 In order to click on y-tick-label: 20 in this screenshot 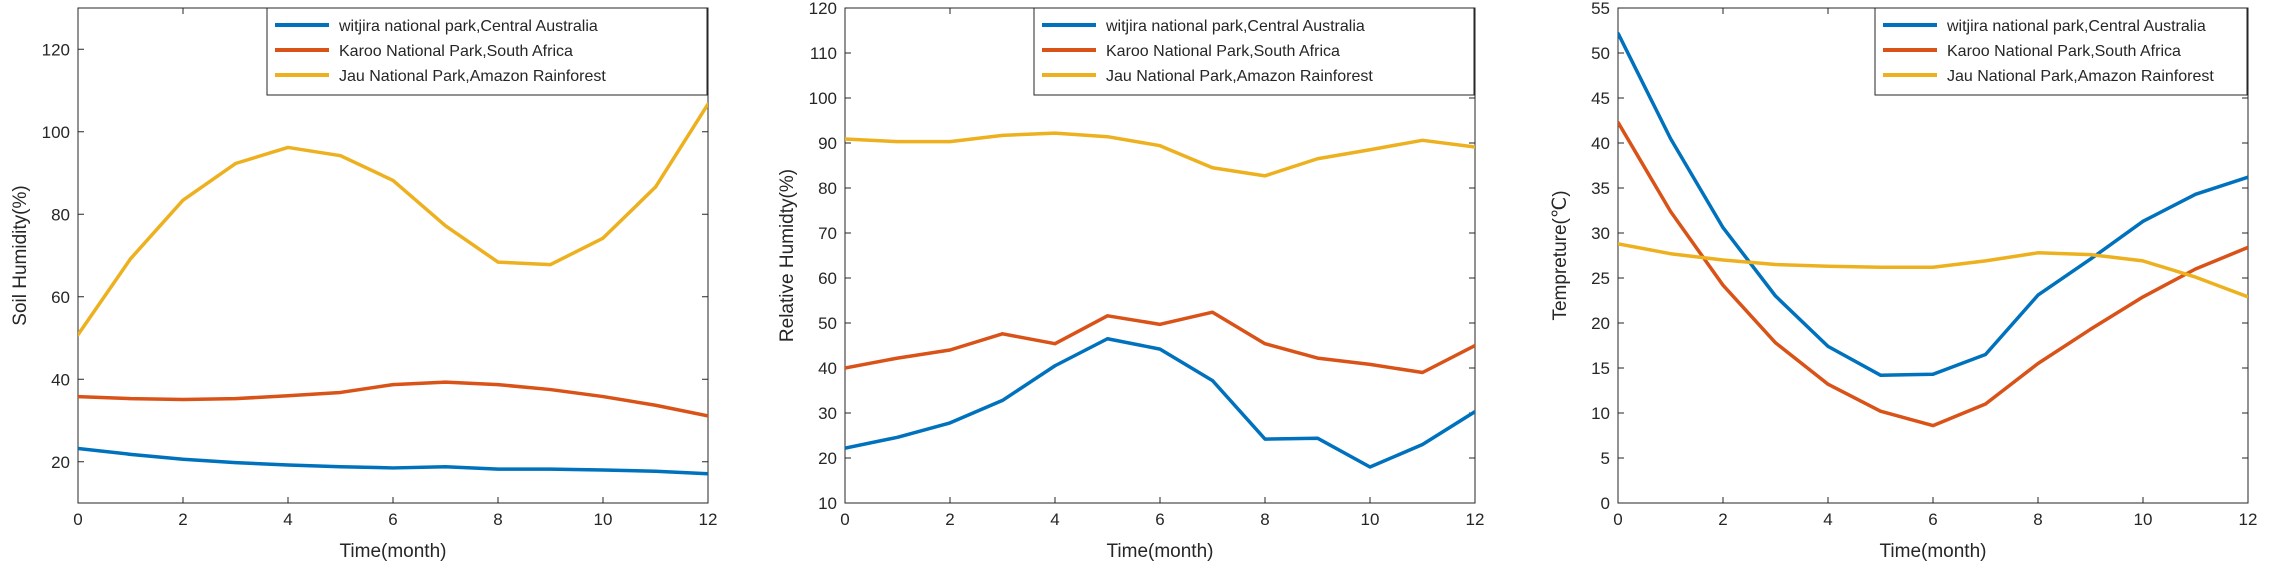, I will do `click(827, 458)`.